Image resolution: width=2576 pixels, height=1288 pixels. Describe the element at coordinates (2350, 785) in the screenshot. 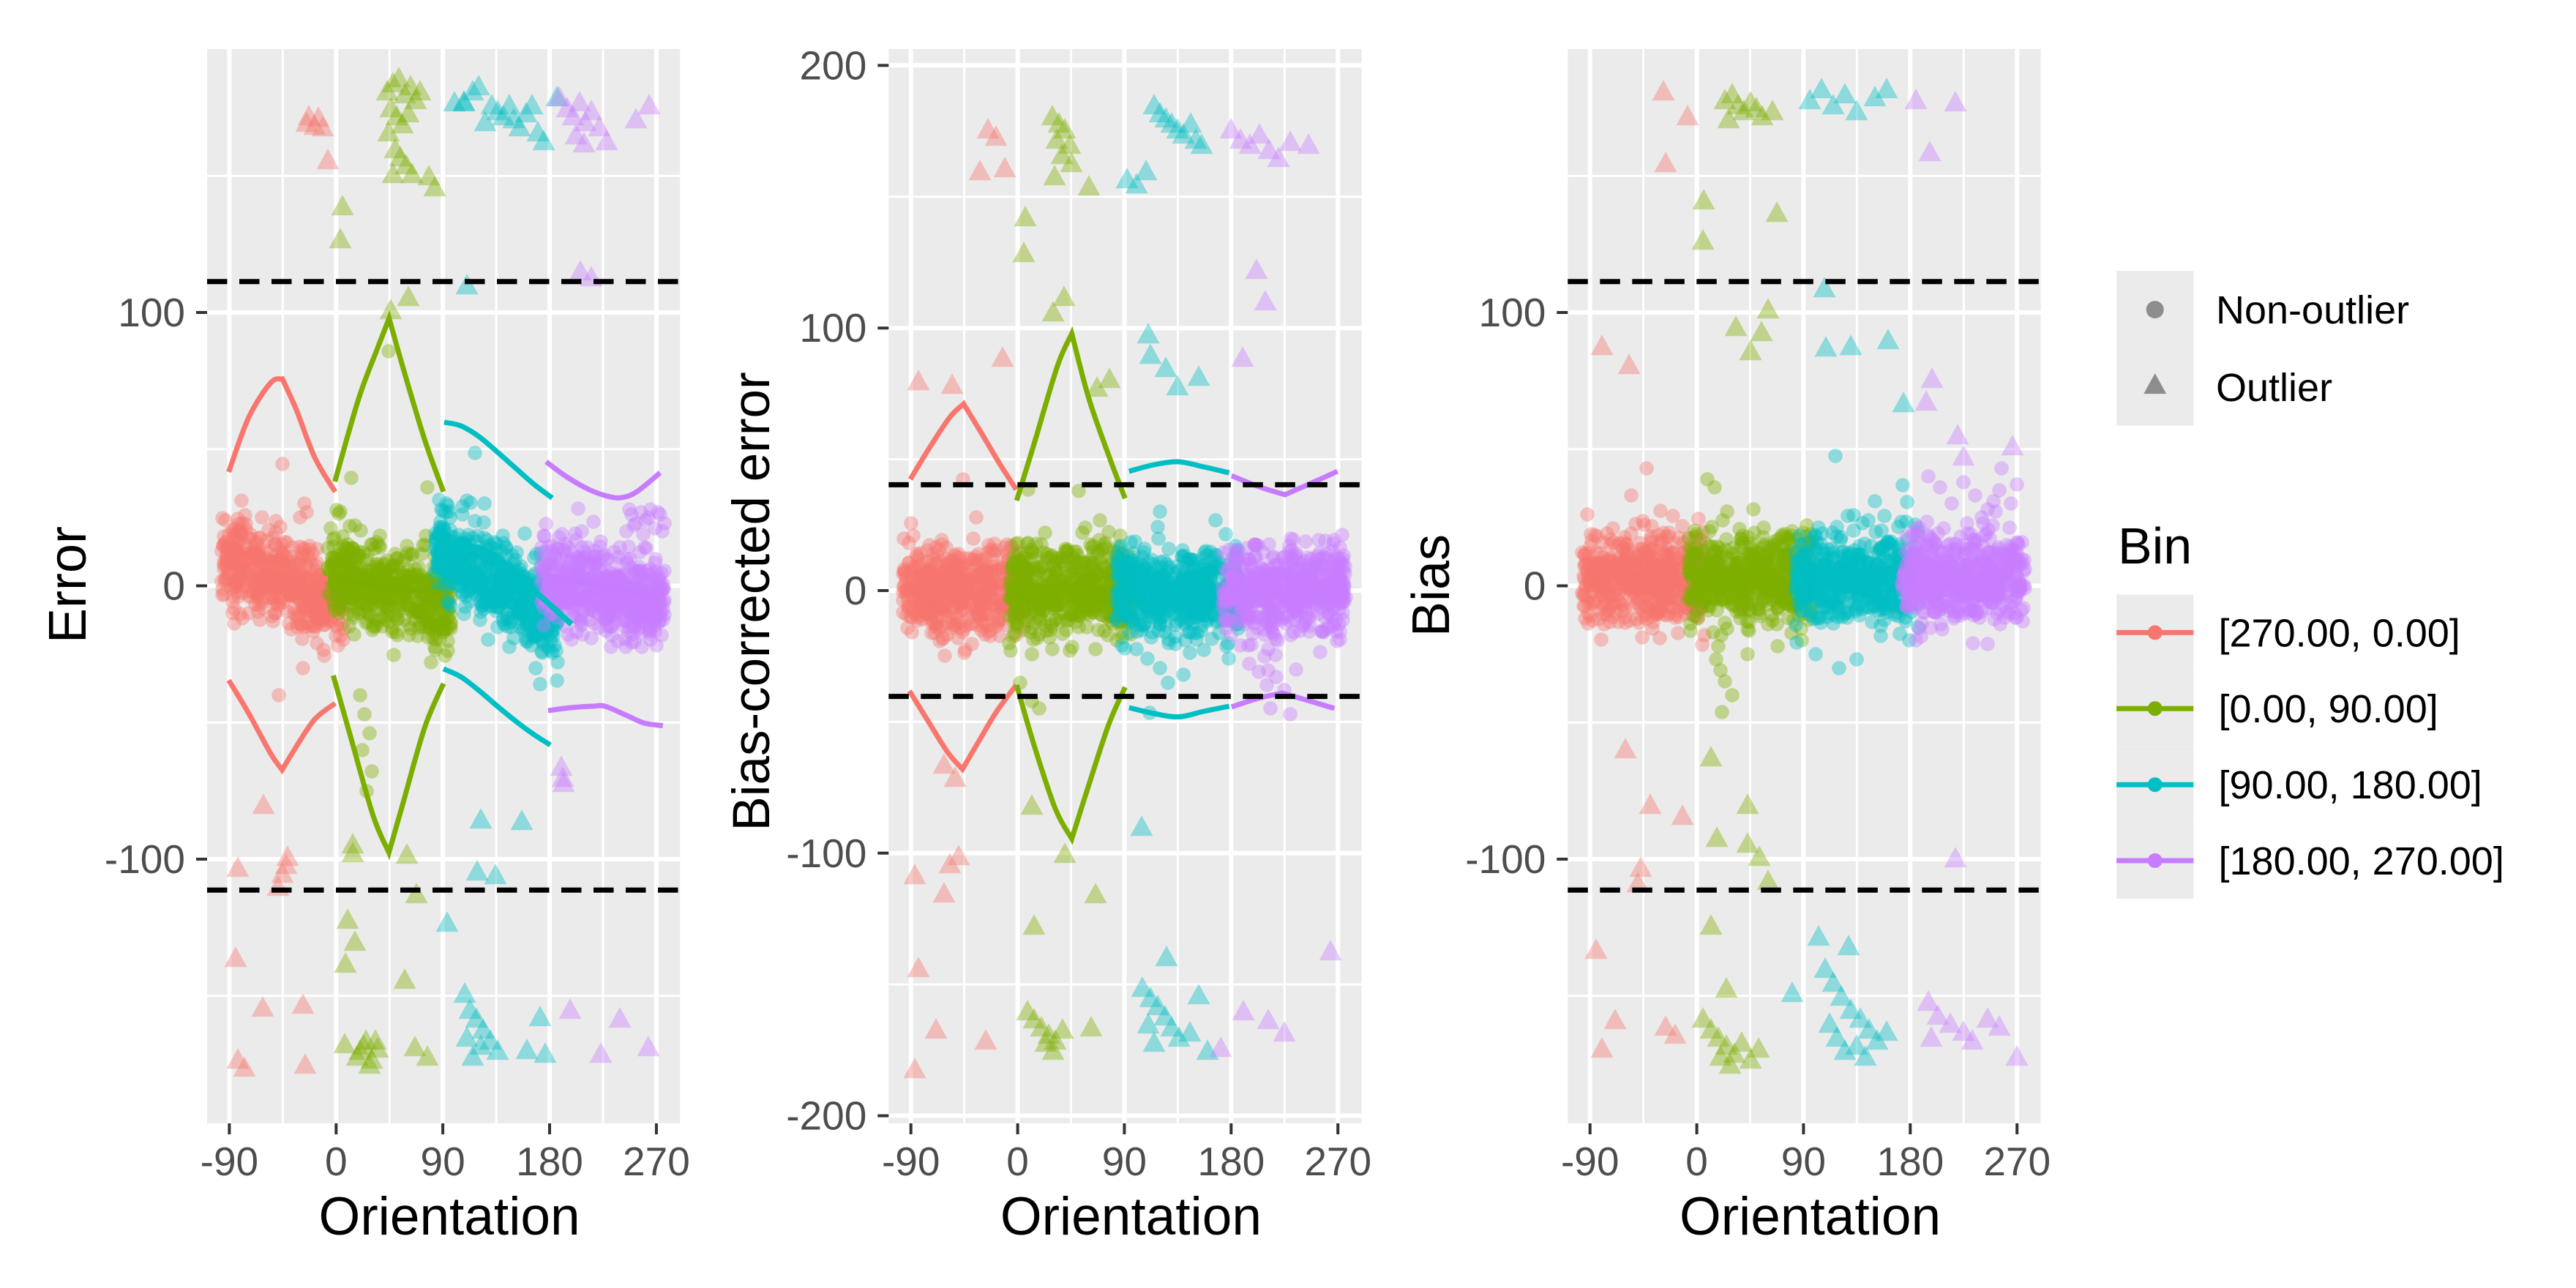

I see `svg-text: [90.00, 180.00]` at that location.